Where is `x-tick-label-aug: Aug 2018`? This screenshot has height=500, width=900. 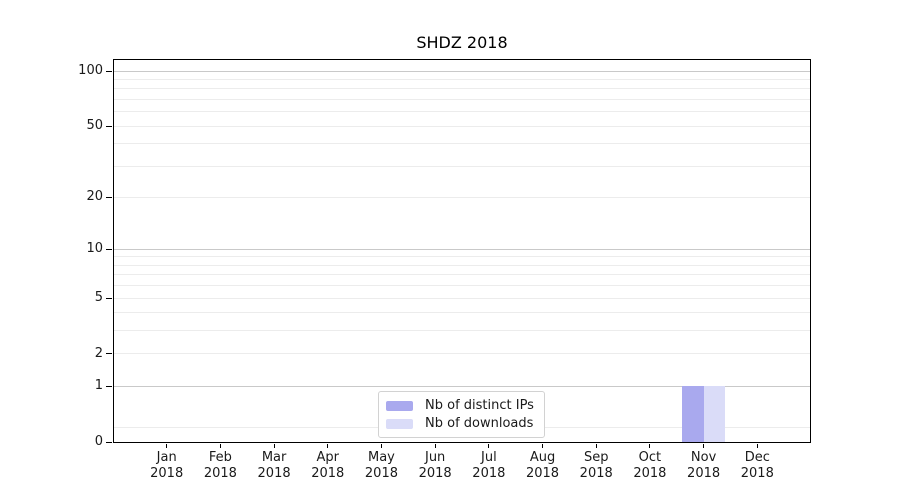
x-tick-label-aug: Aug 2018 is located at coordinates (542, 465).